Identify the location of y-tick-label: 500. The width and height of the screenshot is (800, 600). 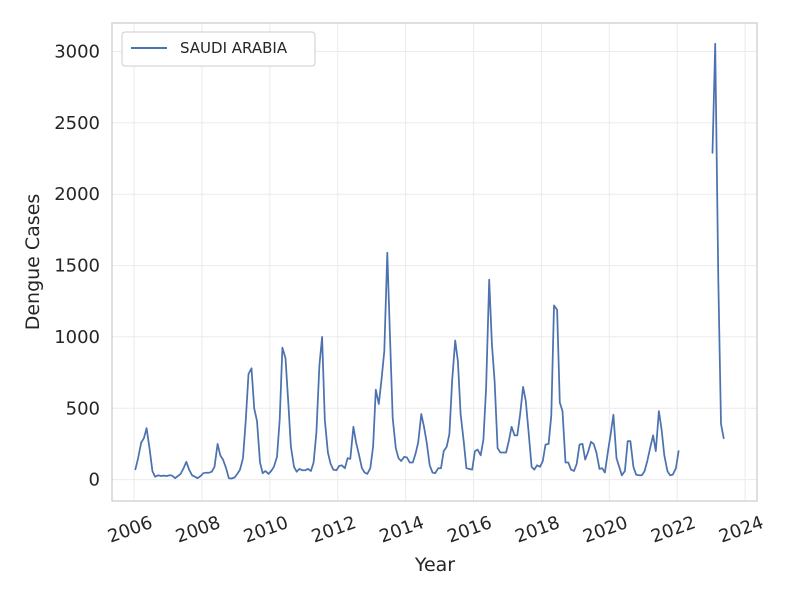
(83, 408).